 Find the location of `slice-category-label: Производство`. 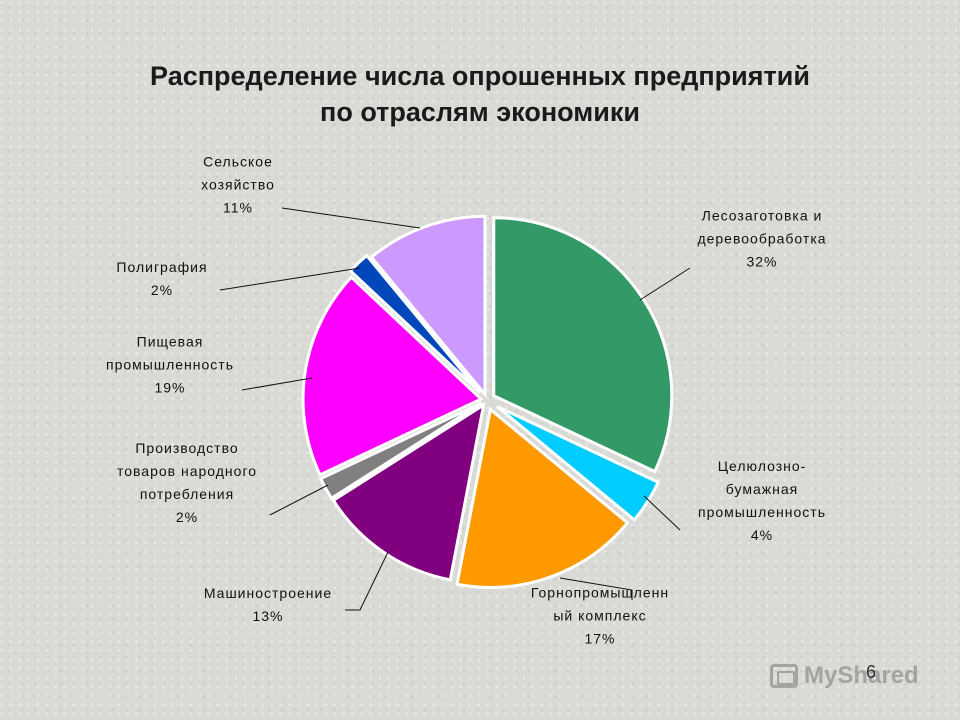

slice-category-label: Производство is located at coordinates (186, 448).